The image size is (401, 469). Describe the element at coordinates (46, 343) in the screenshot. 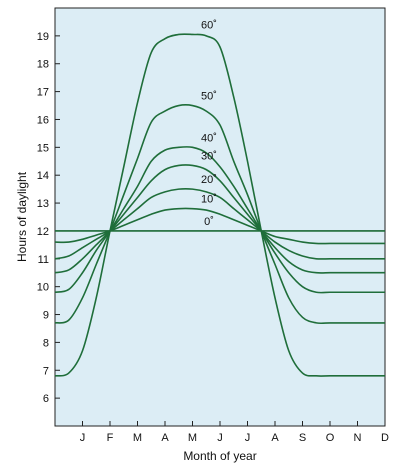

I see `y-tick-label: 8` at that location.